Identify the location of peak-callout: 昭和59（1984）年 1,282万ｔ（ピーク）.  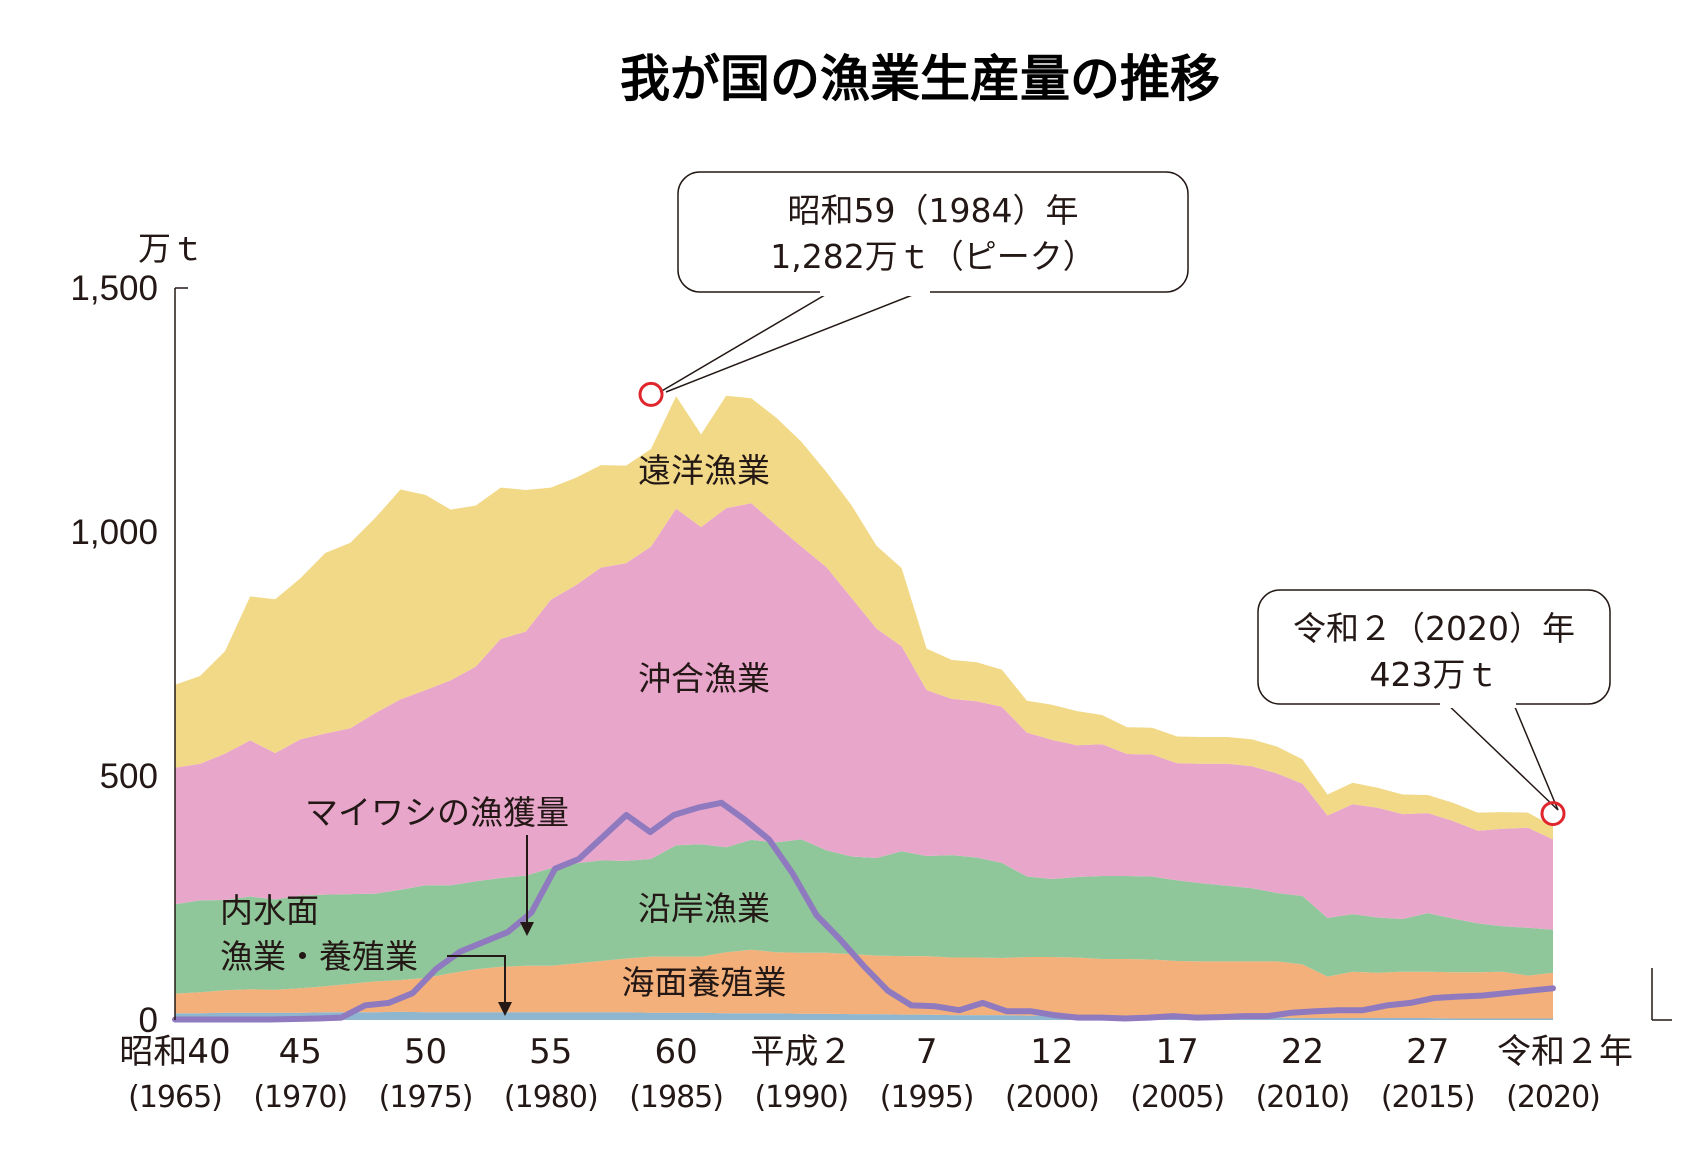
(913, 289).